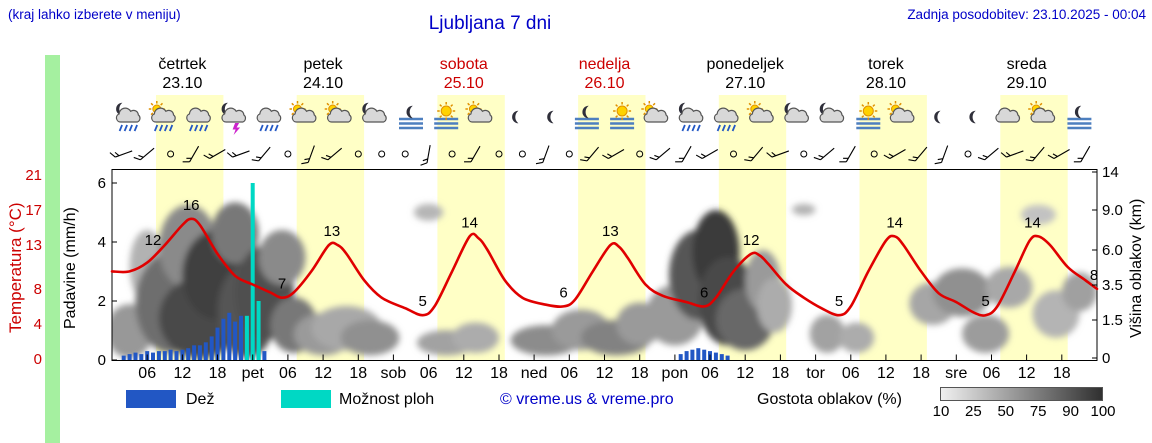  I want to click on day-header-petek: petek 24.10, so click(323, 74).